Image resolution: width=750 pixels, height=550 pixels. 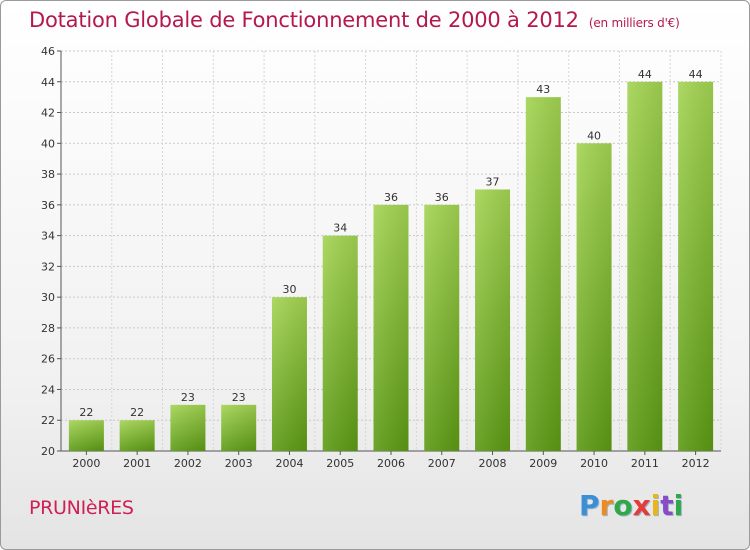 I want to click on y-tick-label: 44, so click(x=48, y=82).